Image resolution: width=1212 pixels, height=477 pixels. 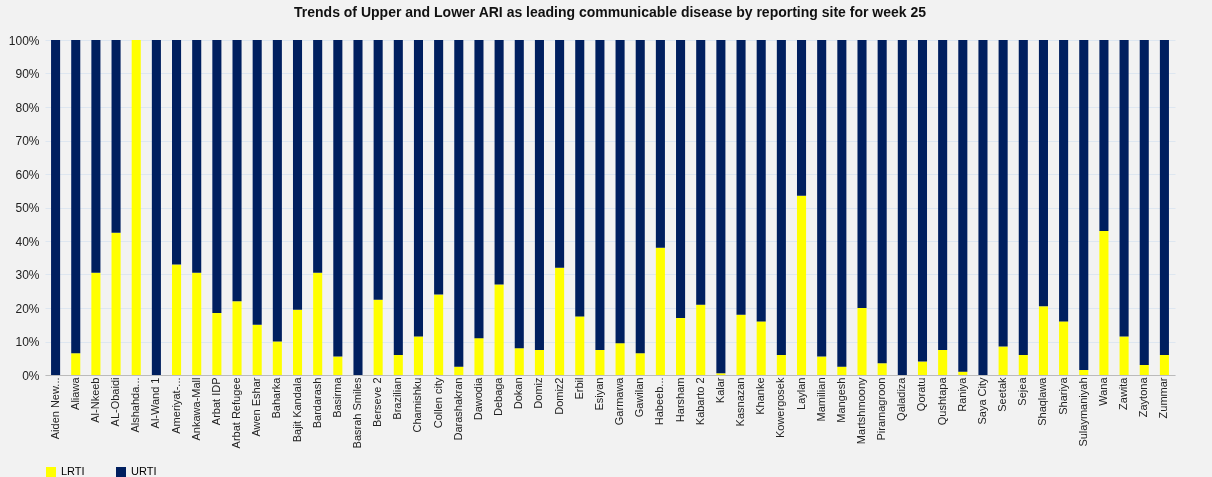 What do you see at coordinates (1082, 412) in the screenshot?
I see `x-tick-label: Sulaymaniyah` at bounding box center [1082, 412].